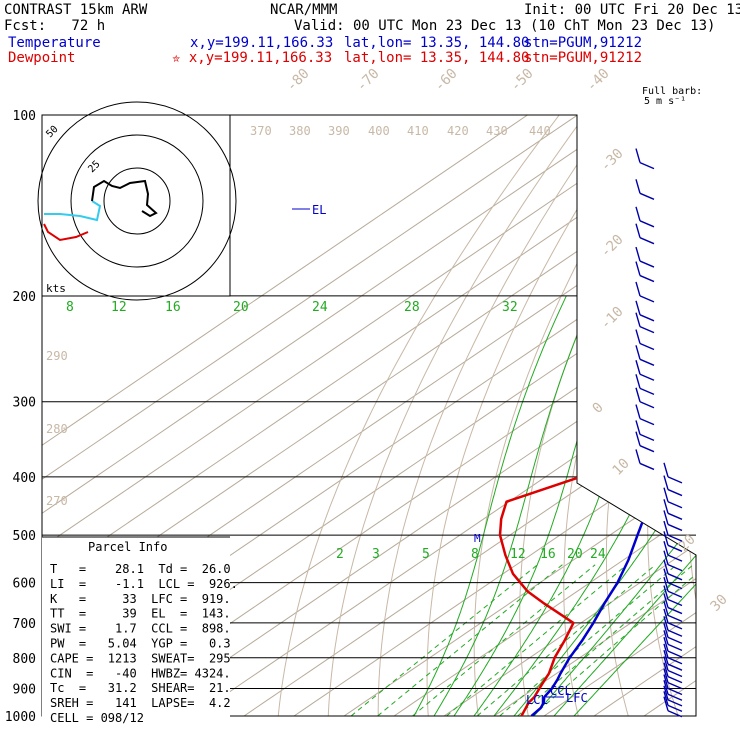  What do you see at coordinates (73, 211) in the screenshot?
I see `hodo-trace-mid` at bounding box center [73, 211].